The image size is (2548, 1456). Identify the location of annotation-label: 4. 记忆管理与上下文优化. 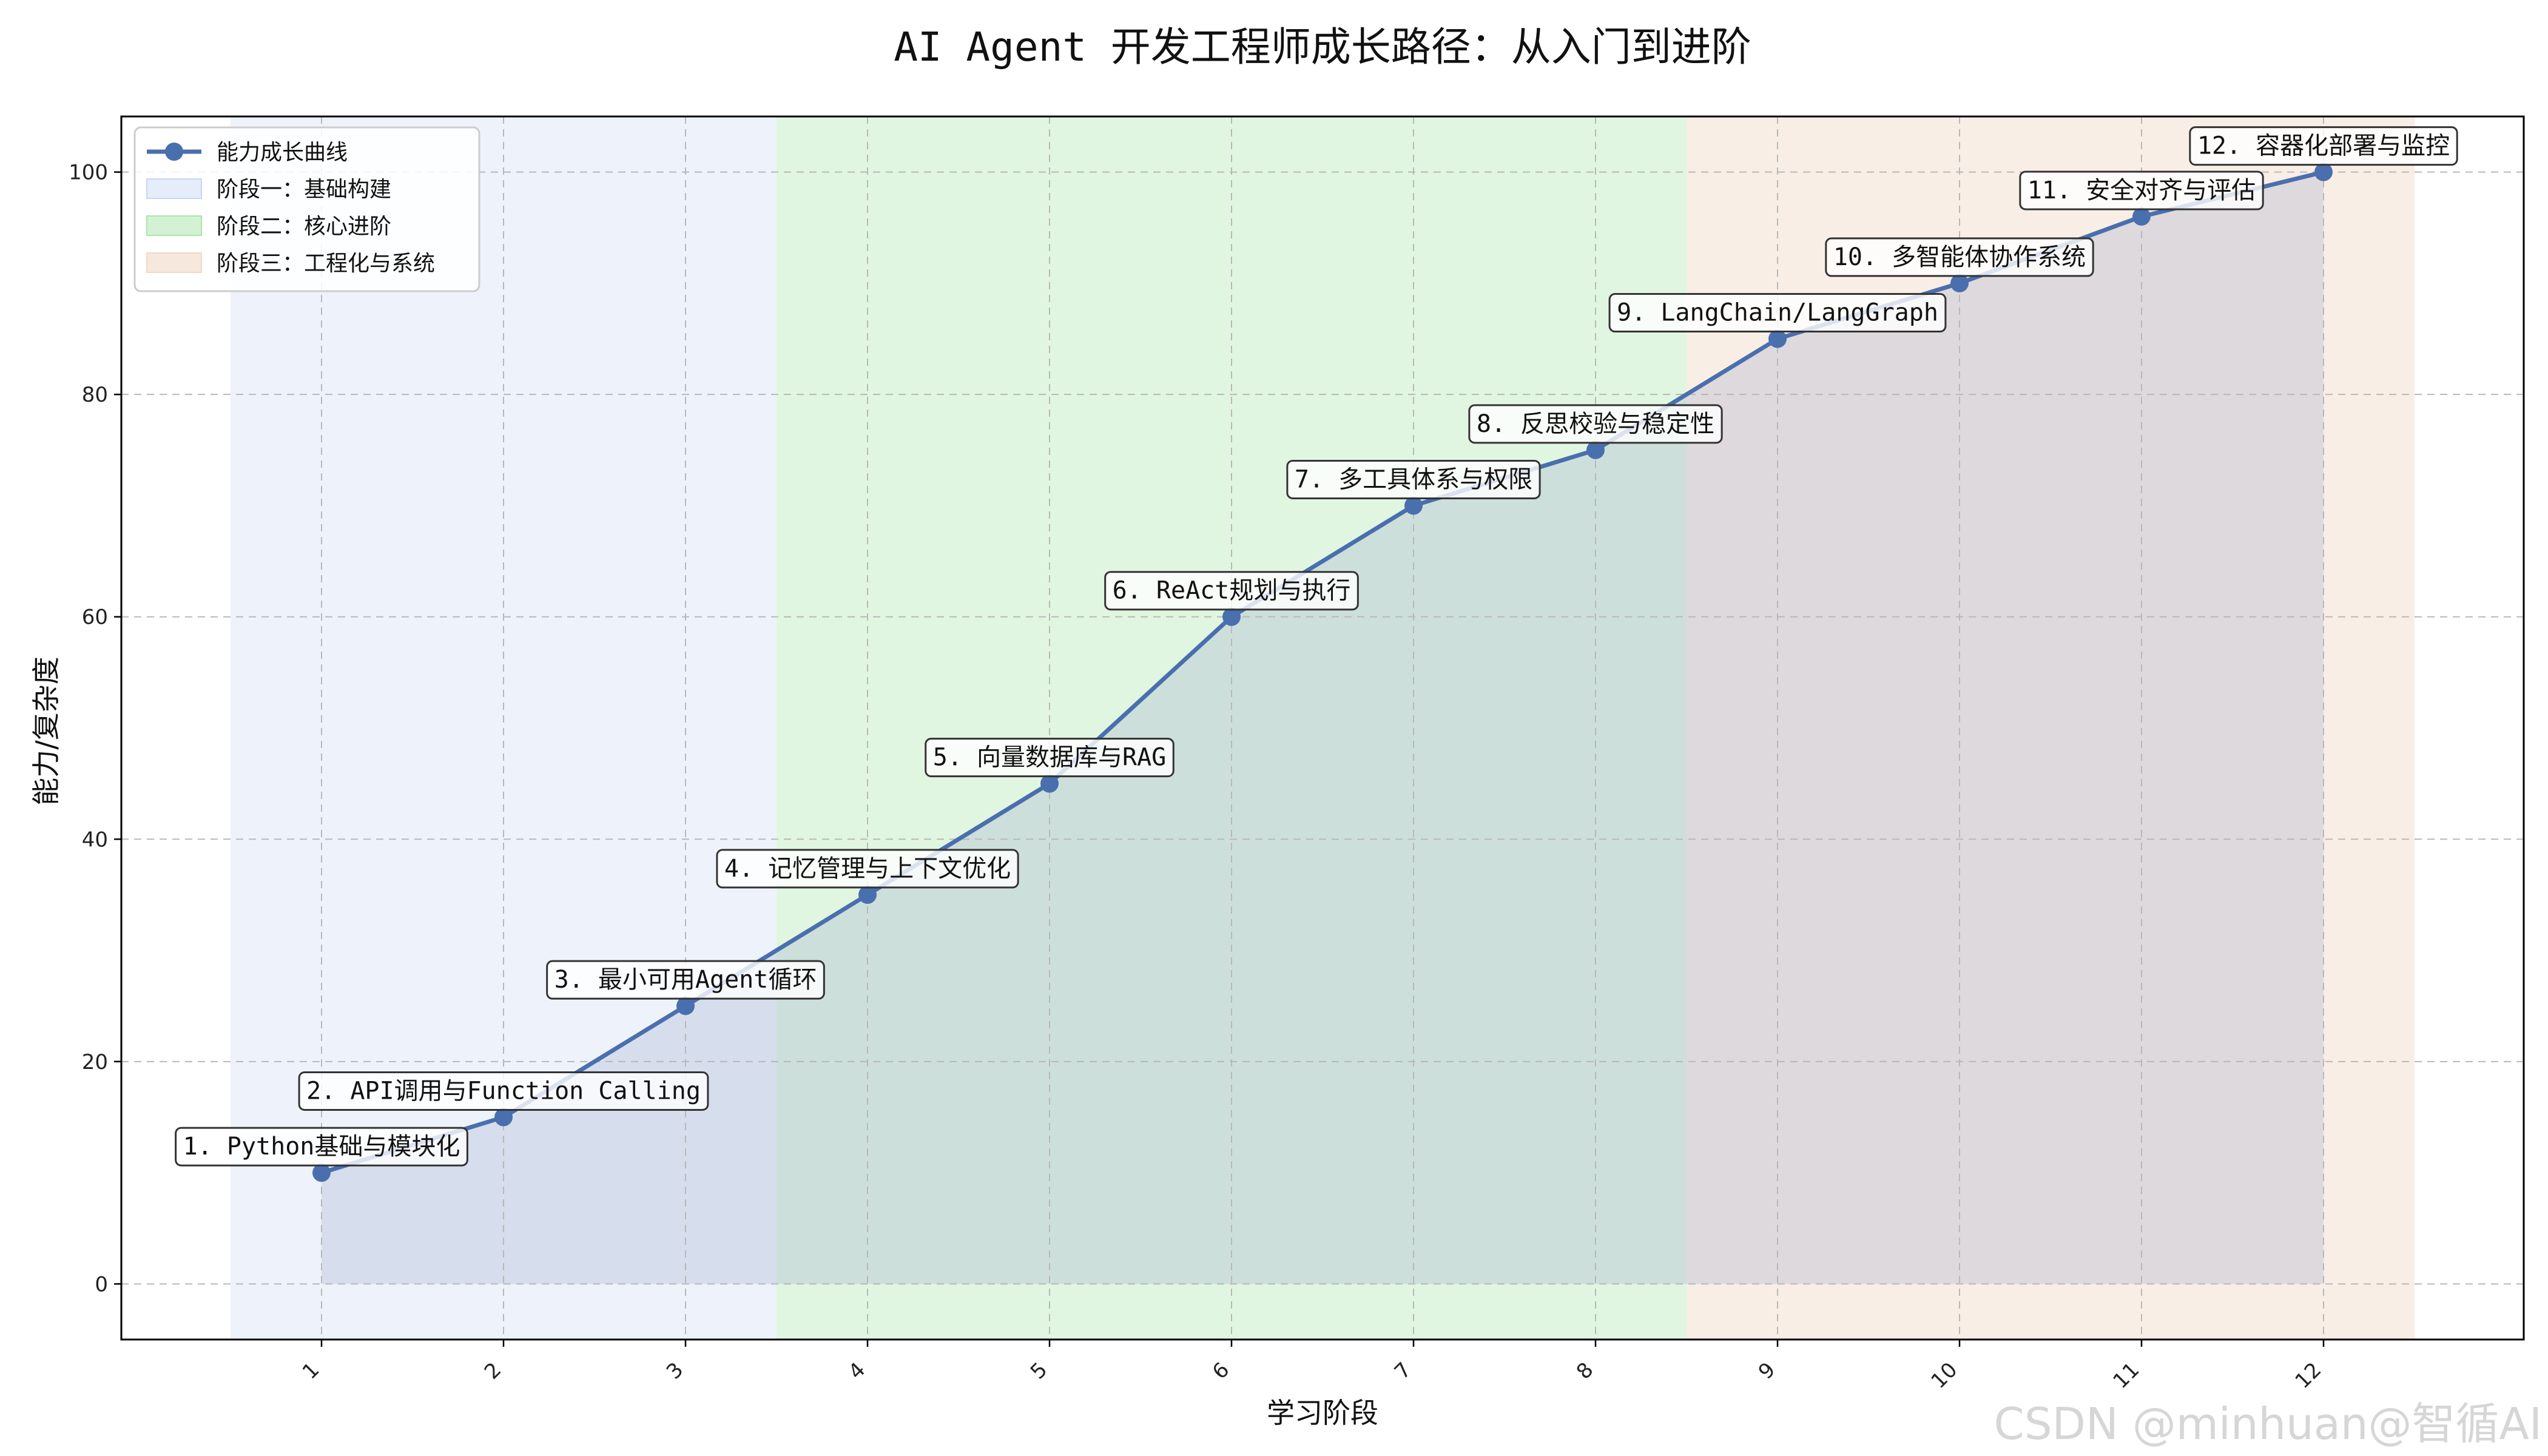
(867, 869).